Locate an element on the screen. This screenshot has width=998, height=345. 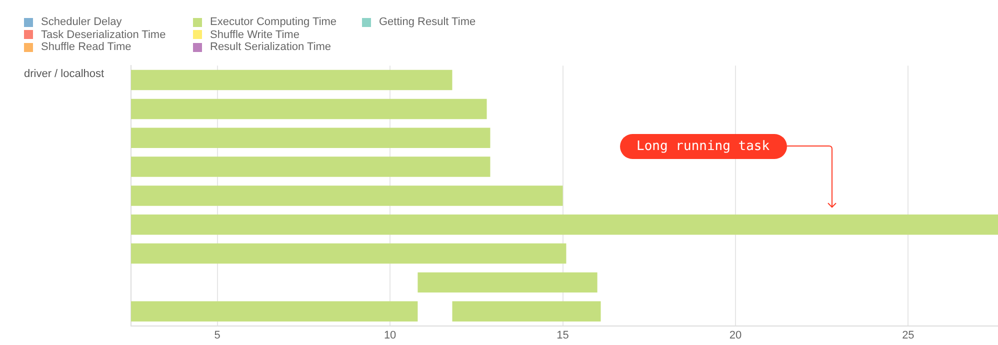
legend-label: Shuffle Write Time is located at coordinates (255, 34).